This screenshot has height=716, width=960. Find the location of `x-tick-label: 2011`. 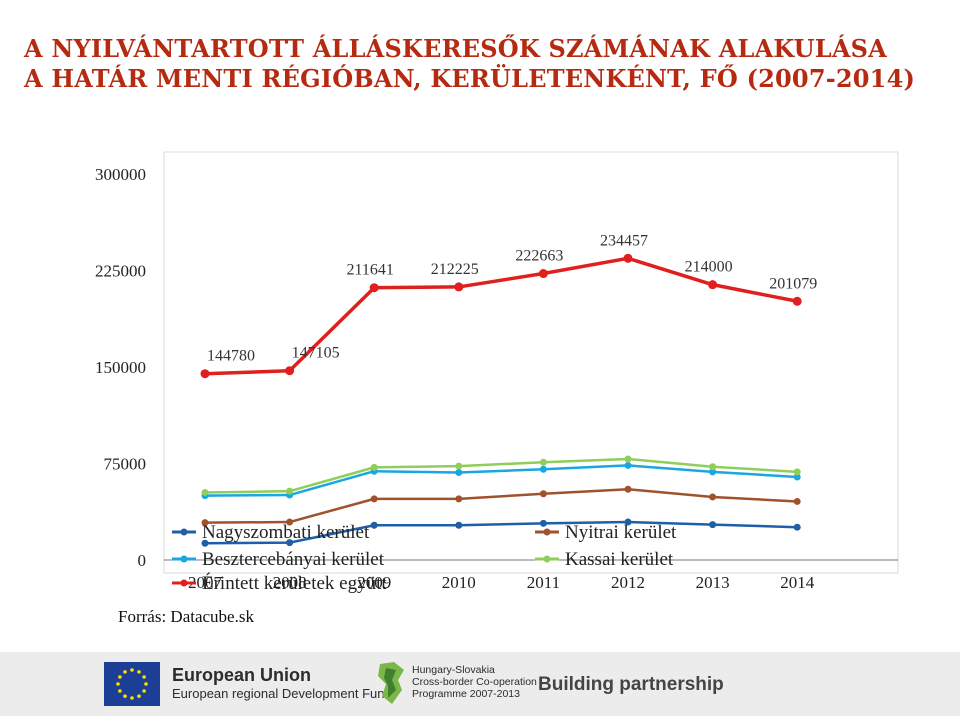

x-tick-label: 2011 is located at coordinates (543, 582).